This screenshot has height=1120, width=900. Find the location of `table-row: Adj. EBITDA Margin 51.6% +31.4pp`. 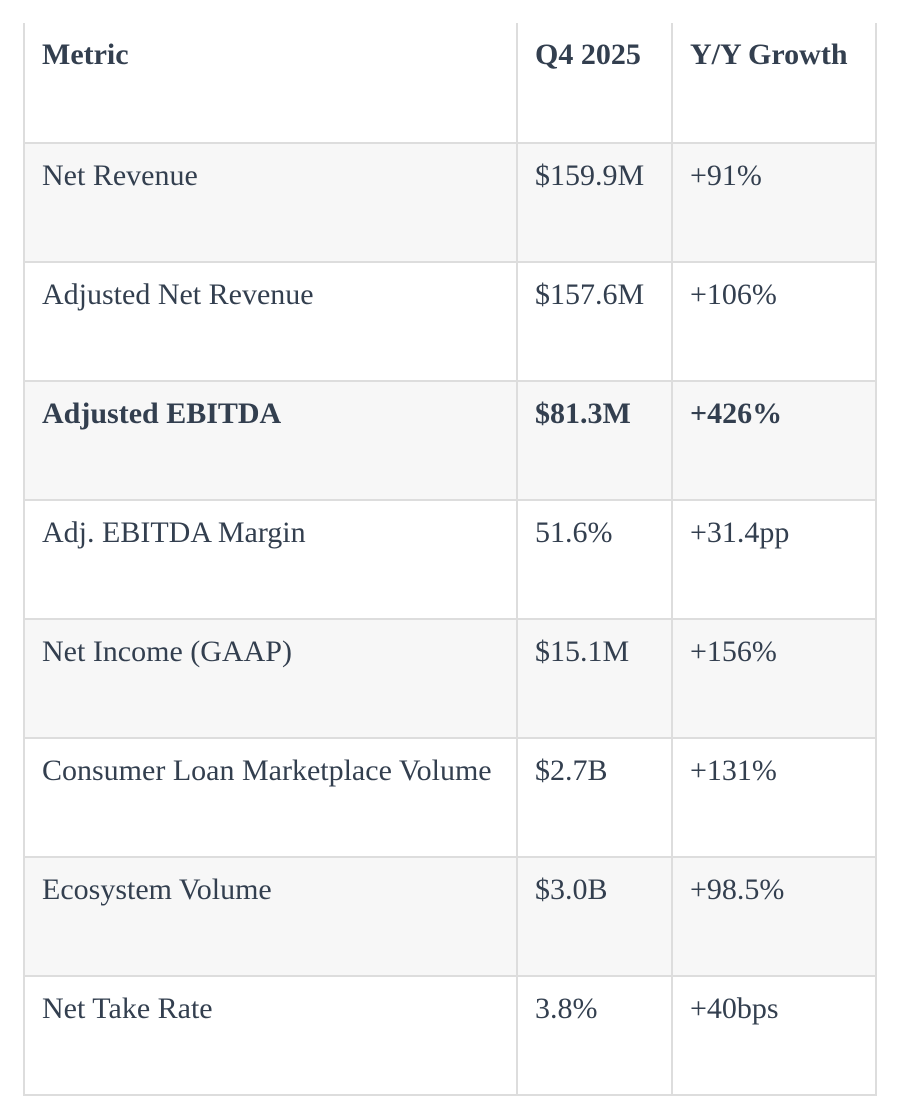

table-row: Adj. EBITDA Margin 51.6% +31.4pp is located at coordinates (450, 559).